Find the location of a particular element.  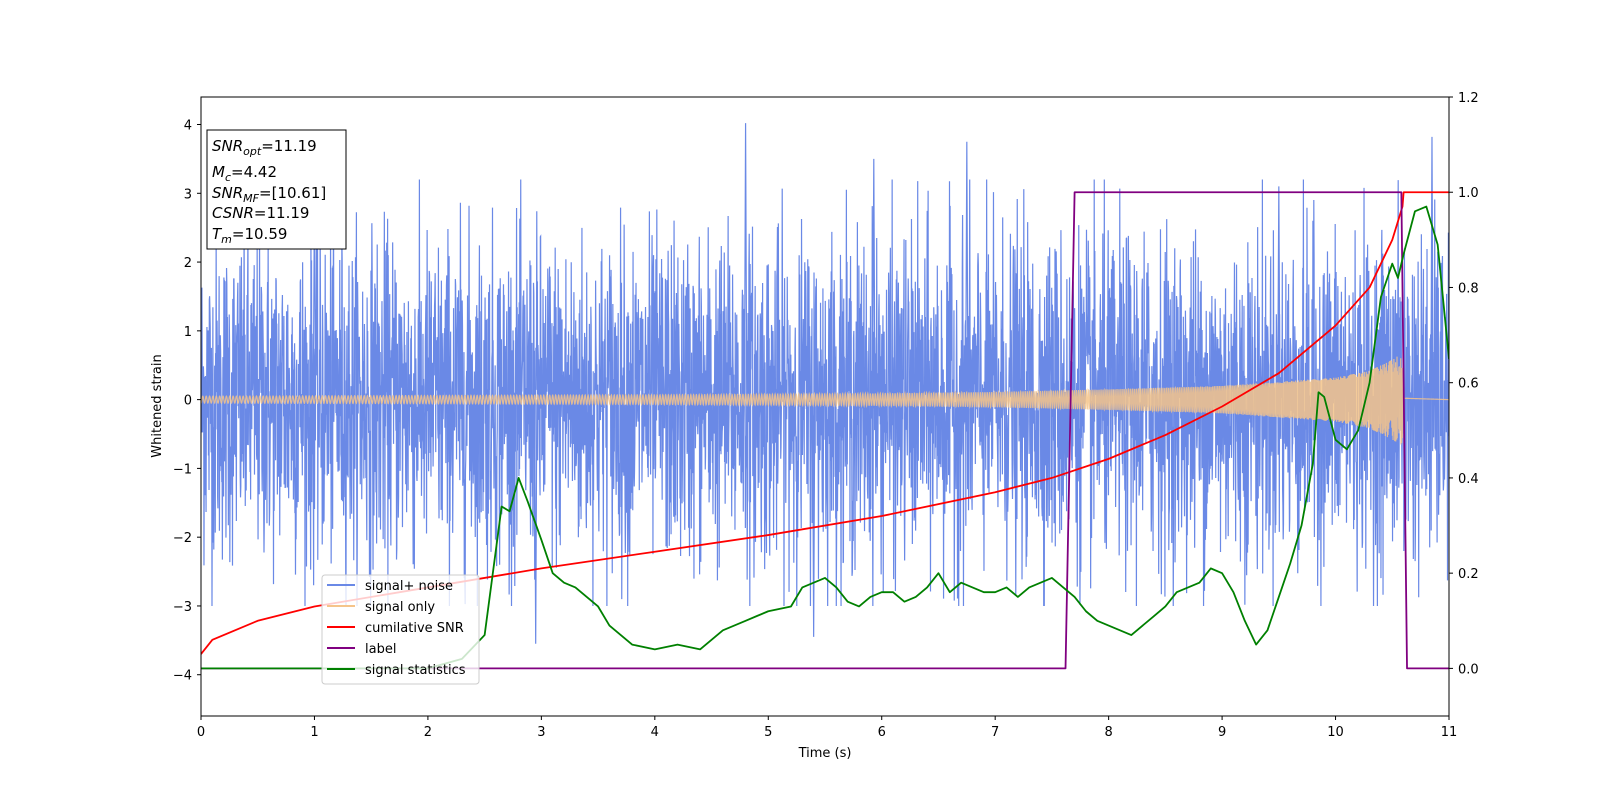

y-left-tick-label: 2 is located at coordinates (188, 263).